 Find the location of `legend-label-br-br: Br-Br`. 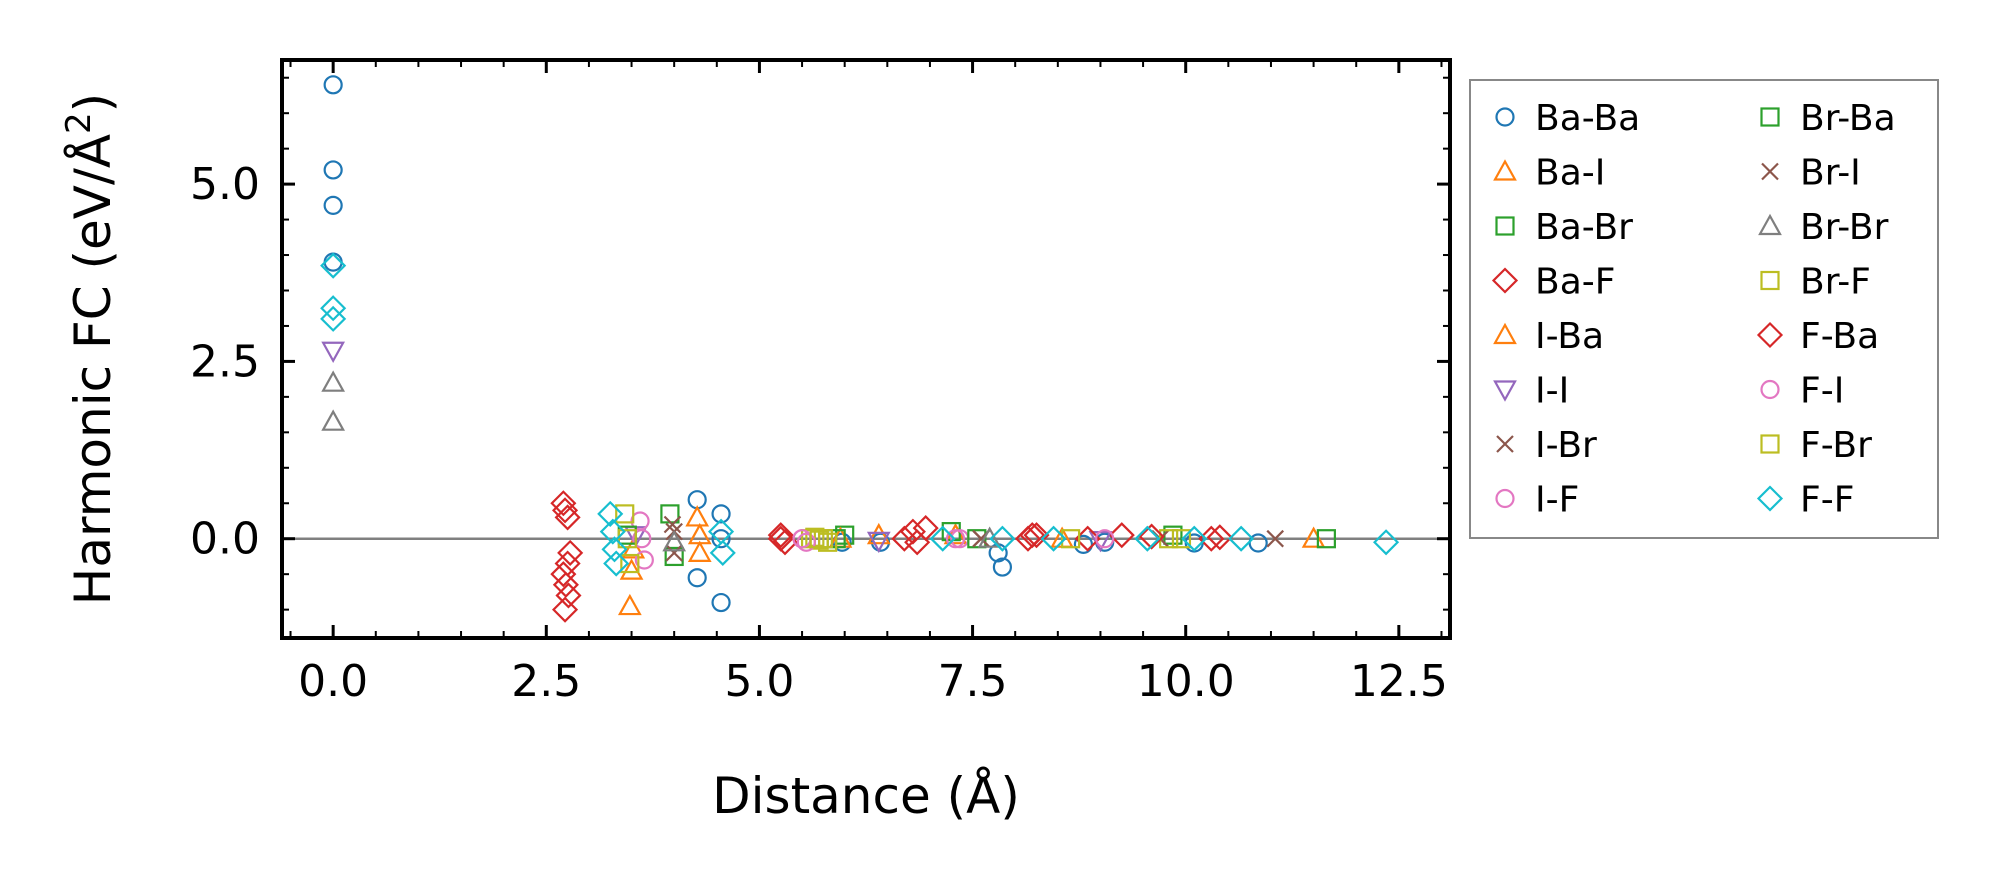

legend-label-br-br: Br-Br is located at coordinates (1844, 227).